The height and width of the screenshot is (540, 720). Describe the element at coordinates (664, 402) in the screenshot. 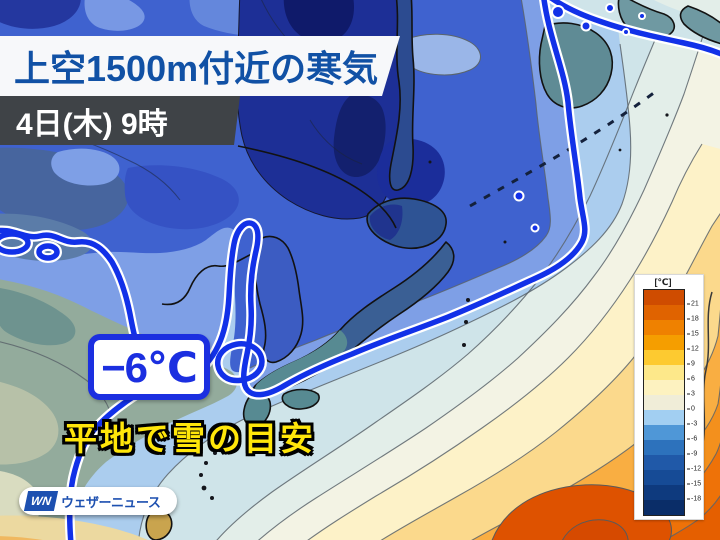

I see `legend-colorbar` at that location.